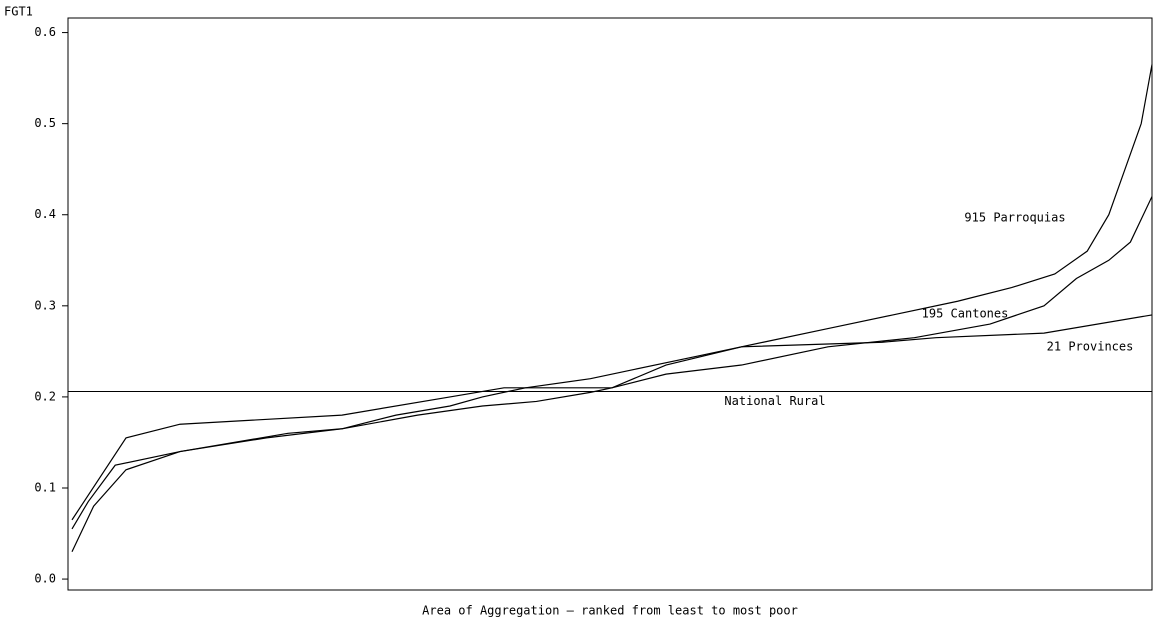 This screenshot has width=1154, height=632. What do you see at coordinates (45, 487) in the screenshot?
I see `y-tick-label: 0.1` at bounding box center [45, 487].